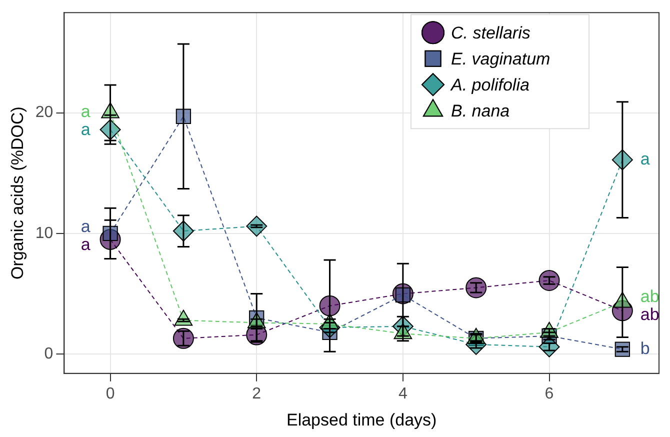 The width and height of the screenshot is (670, 437). Describe the element at coordinates (480, 110) in the screenshot. I see `legend-label: B. nana` at that location.